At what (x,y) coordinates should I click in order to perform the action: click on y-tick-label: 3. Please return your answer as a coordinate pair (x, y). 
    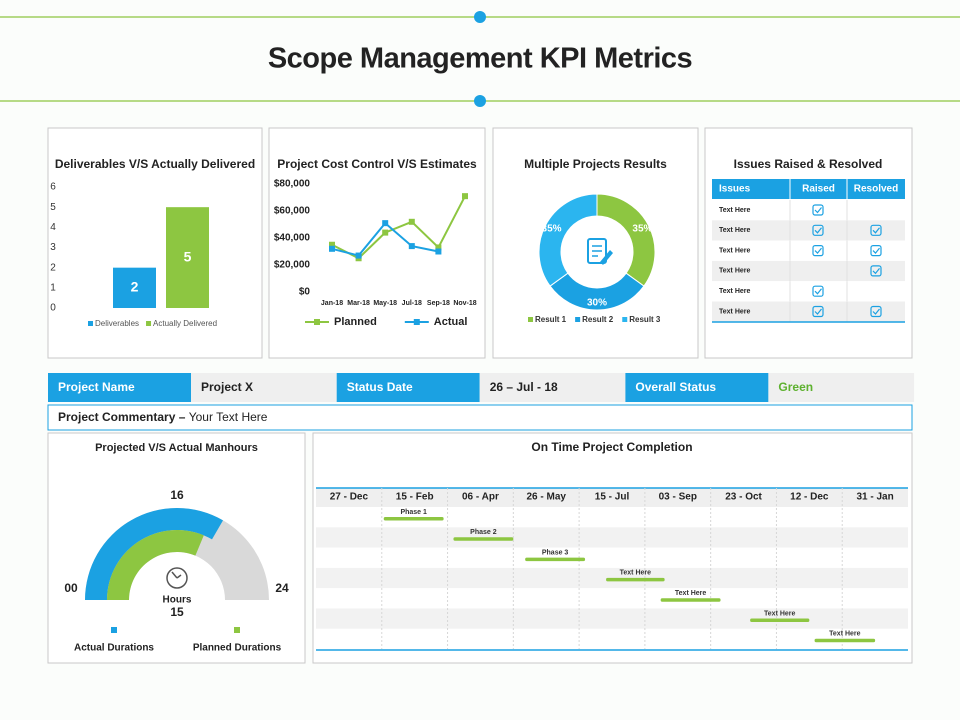
    Looking at the image, I should click on (53, 247).